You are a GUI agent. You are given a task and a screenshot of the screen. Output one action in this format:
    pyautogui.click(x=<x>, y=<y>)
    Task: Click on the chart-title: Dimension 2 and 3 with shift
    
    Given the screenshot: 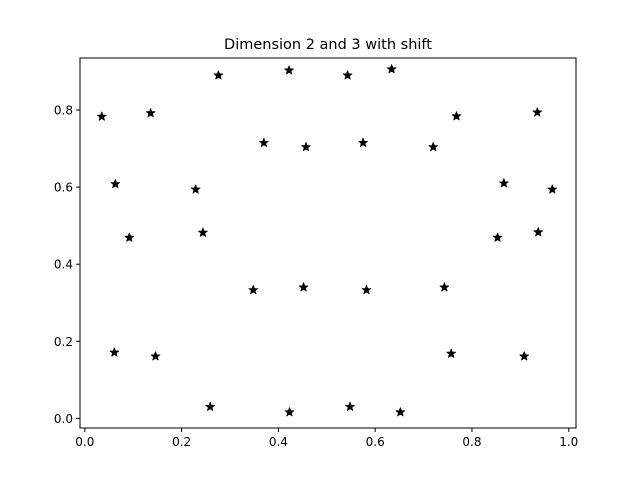 What is the action you would take?
    pyautogui.click(x=328, y=45)
    